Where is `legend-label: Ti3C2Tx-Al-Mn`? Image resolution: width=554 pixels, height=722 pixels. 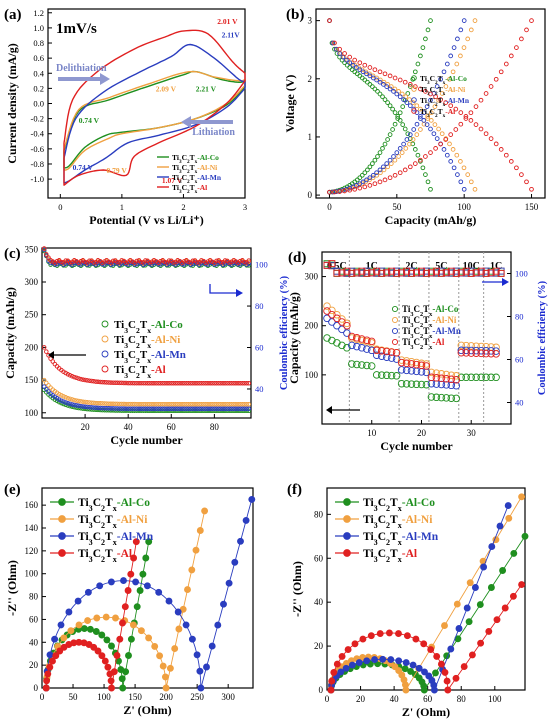 legend-label: Ti3C2Tx-Al-Mn is located at coordinates (197, 179).